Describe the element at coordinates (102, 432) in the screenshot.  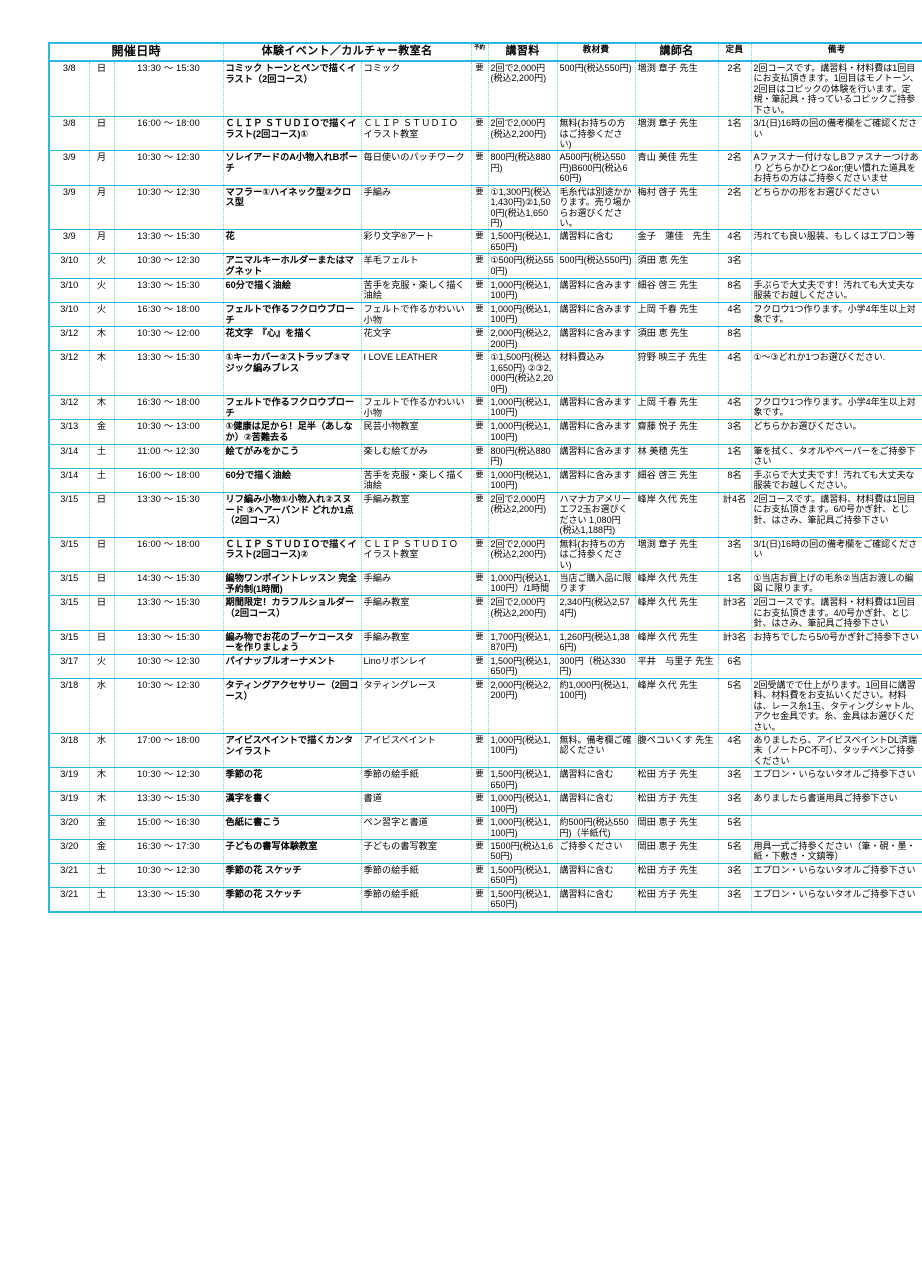
I see `cell-day: 金` at that location.